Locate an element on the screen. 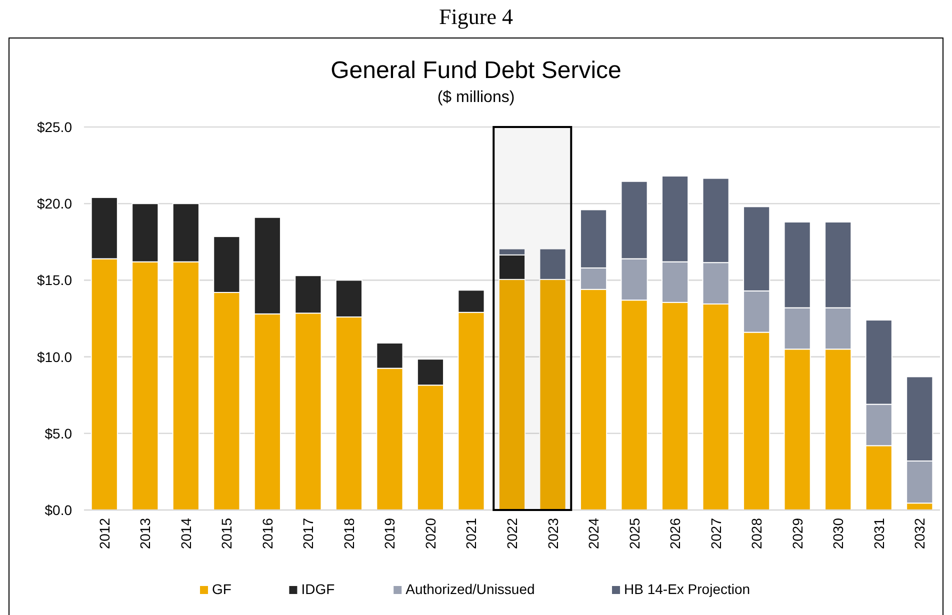 Image resolution: width=952 pixels, height=615 pixels. legend-label: IDGF is located at coordinates (318, 589).